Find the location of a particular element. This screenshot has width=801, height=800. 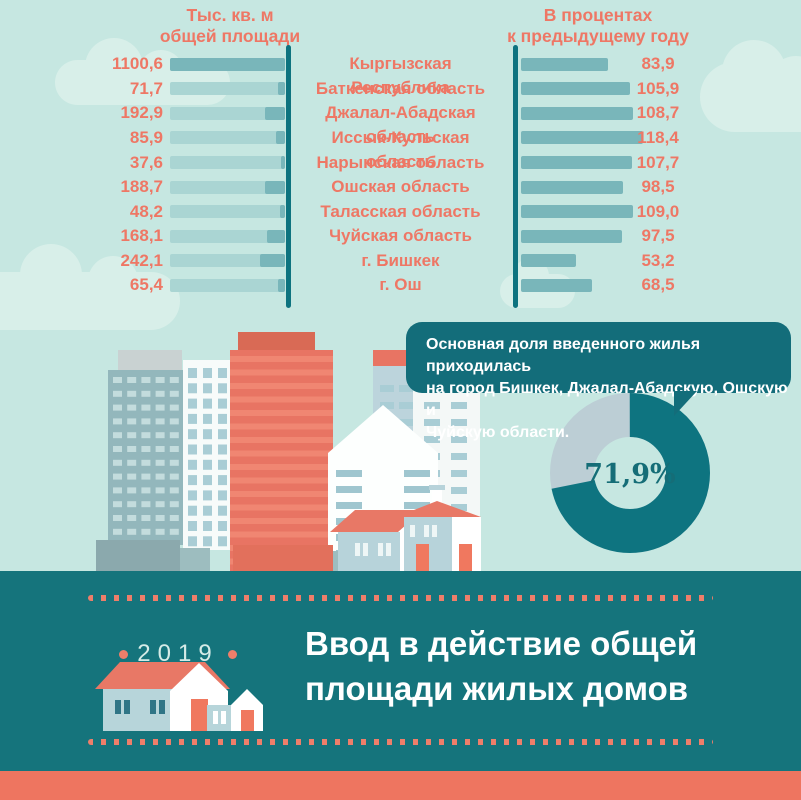

donut-value-label: 71,9% is located at coordinates (630, 474).